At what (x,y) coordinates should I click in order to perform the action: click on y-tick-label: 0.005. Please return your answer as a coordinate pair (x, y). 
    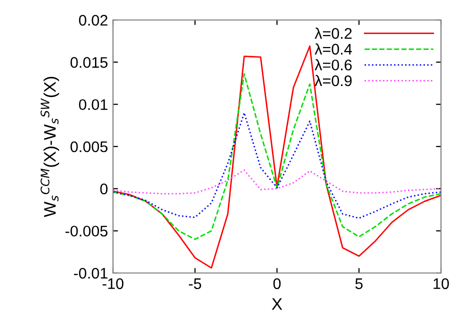
    Looking at the image, I should click on (89, 146).